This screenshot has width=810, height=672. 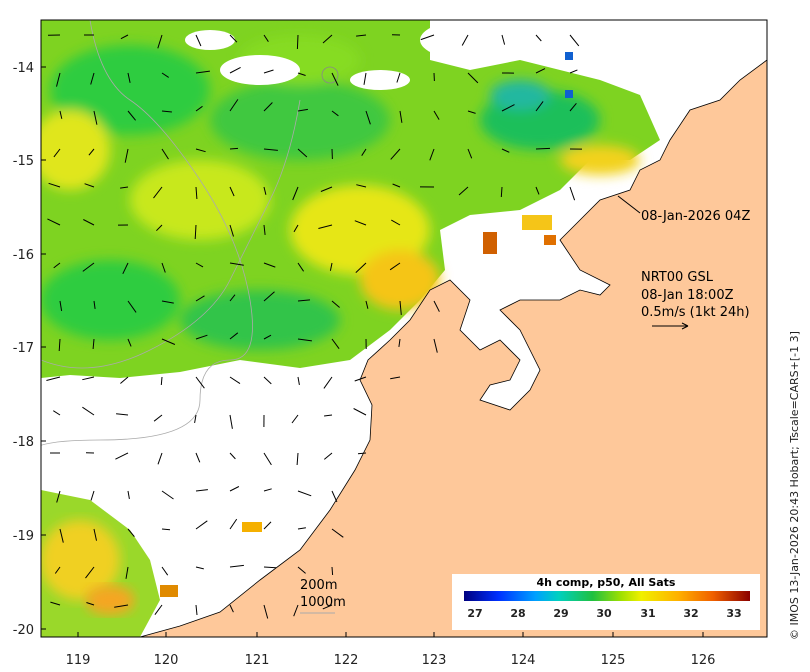 I want to click on lat-tick-label: -16, so click(x=23, y=255).